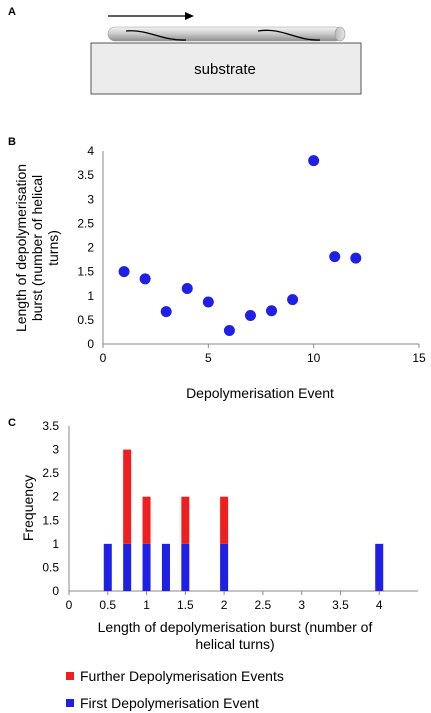 The height and width of the screenshot is (713, 431). Describe the element at coordinates (55, 450) in the screenshot. I see `hist-y-tick-label: 3` at that location.